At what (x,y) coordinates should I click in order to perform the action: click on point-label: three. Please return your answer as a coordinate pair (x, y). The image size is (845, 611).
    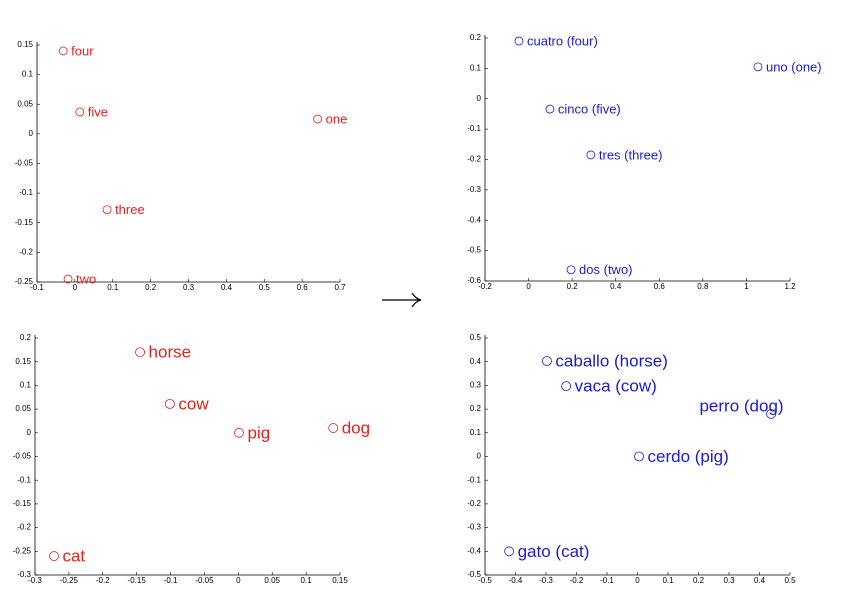
    Looking at the image, I should click on (130, 209).